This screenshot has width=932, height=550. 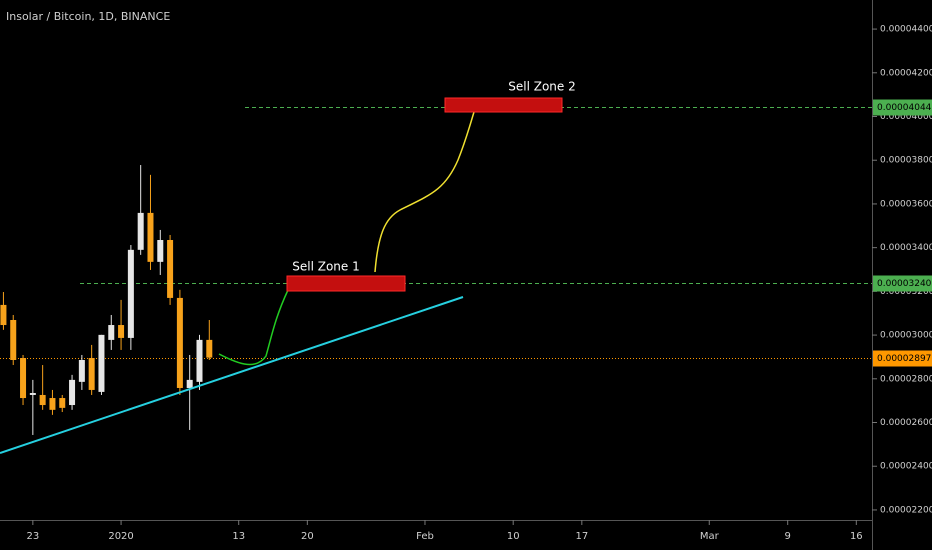 I want to click on price-label: 0.00004044, so click(x=904, y=108).